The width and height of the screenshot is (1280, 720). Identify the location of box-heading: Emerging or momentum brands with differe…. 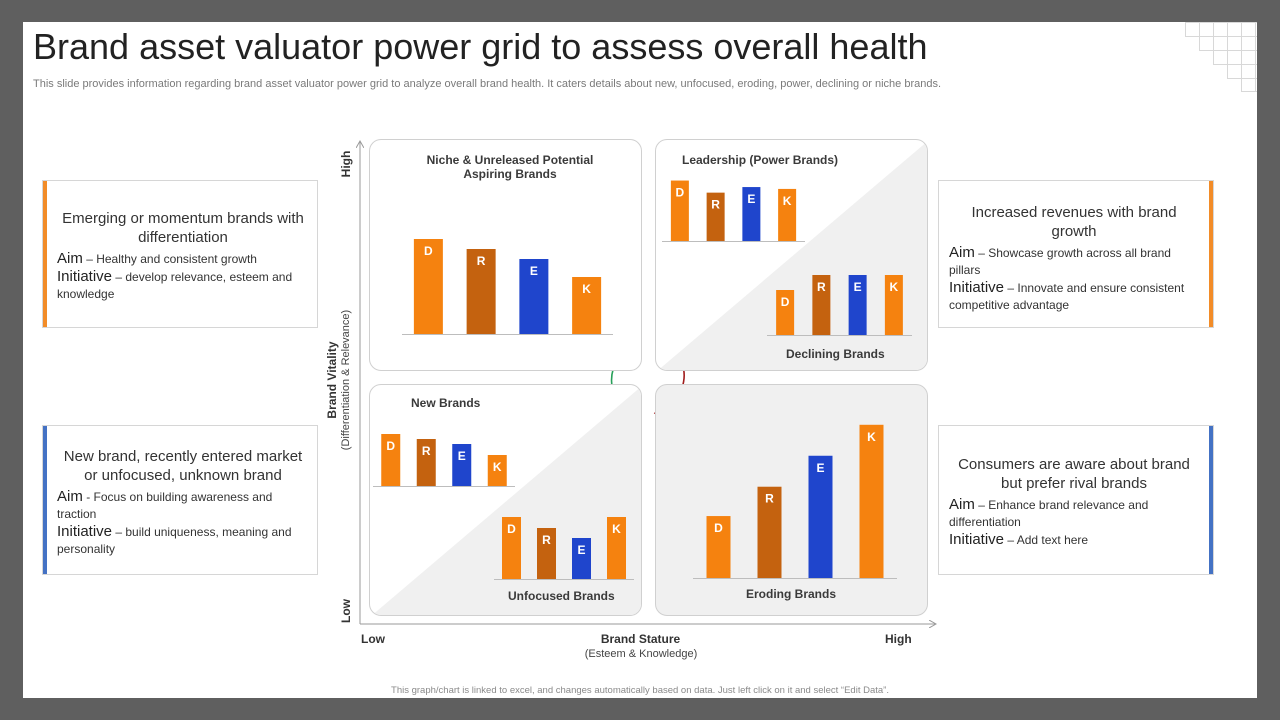
(183, 228).